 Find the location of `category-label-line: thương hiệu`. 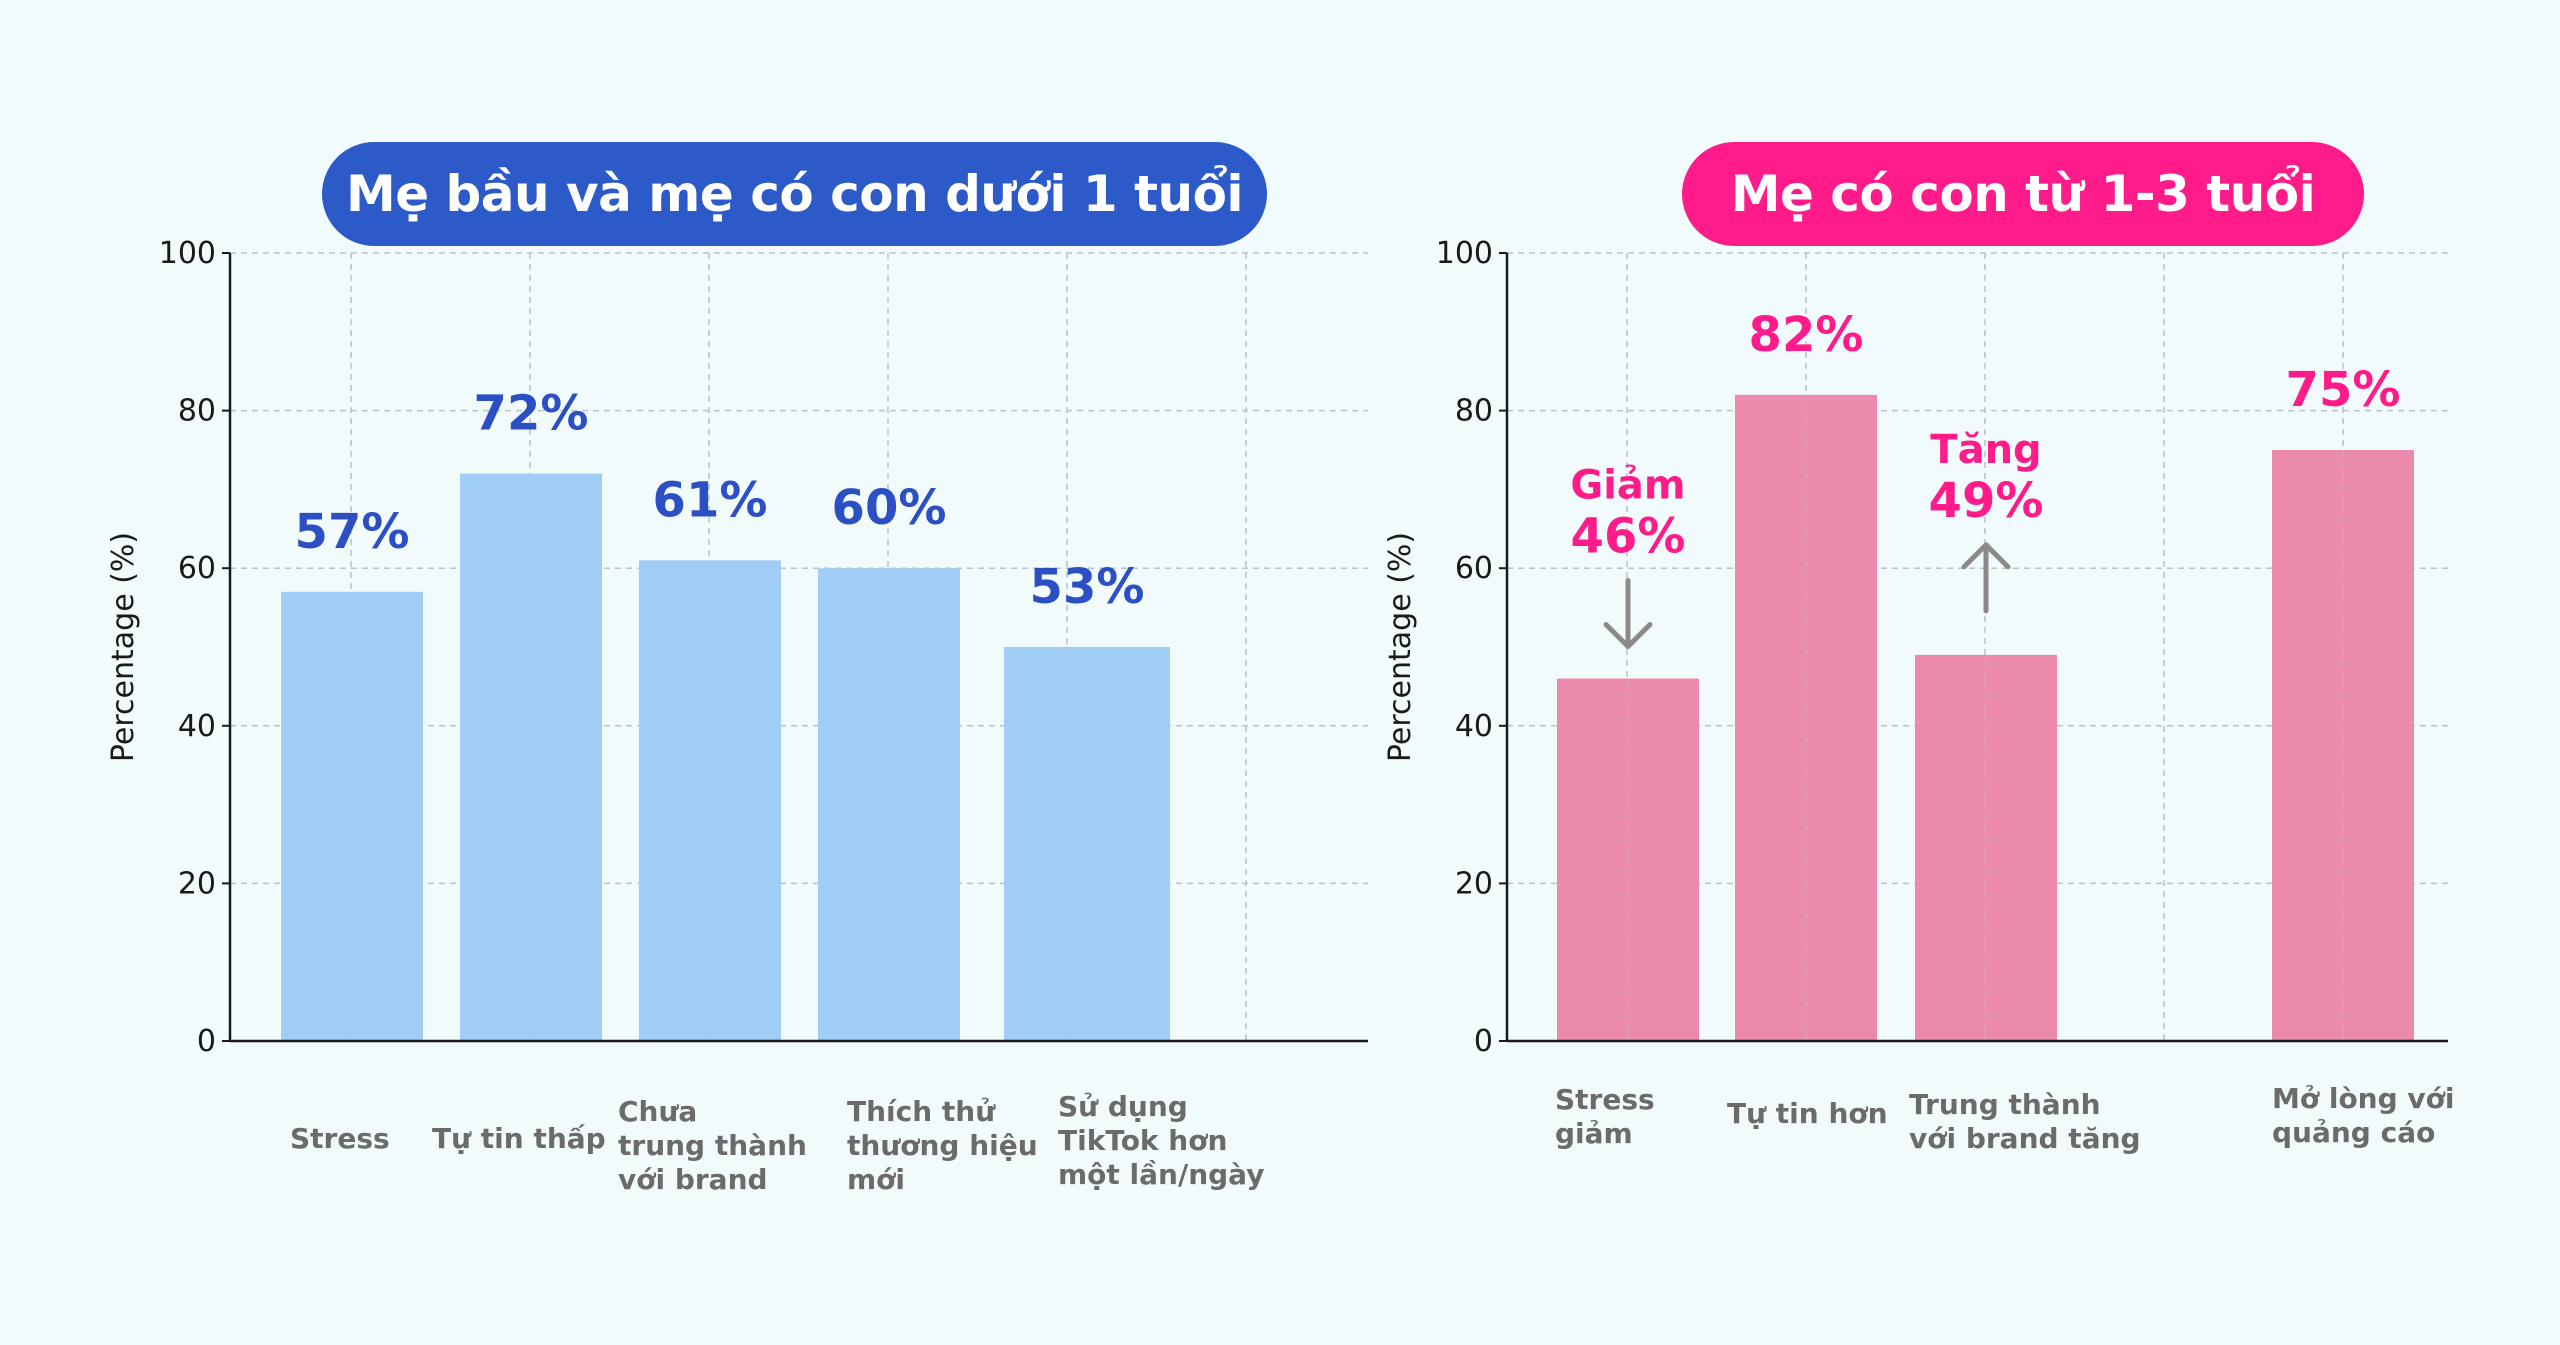

category-label-line: thương hiệu is located at coordinates (942, 1145).